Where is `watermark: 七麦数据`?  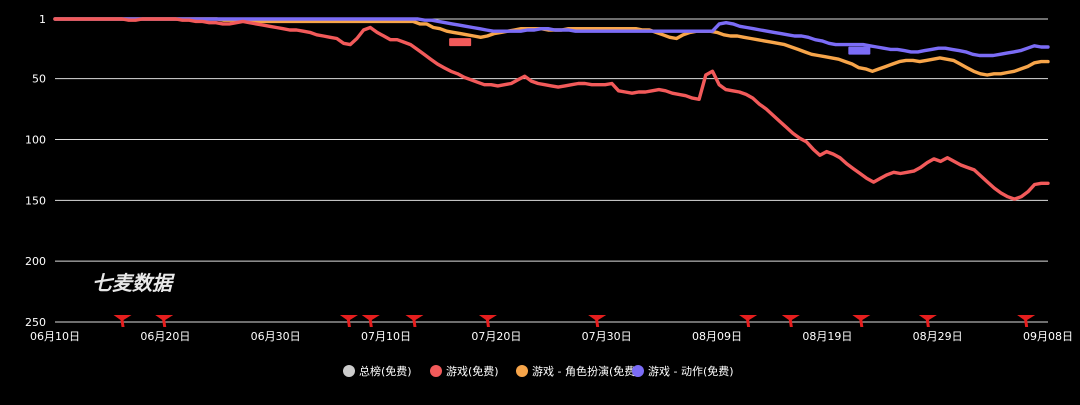 watermark: 七麦数据 is located at coordinates (133, 283).